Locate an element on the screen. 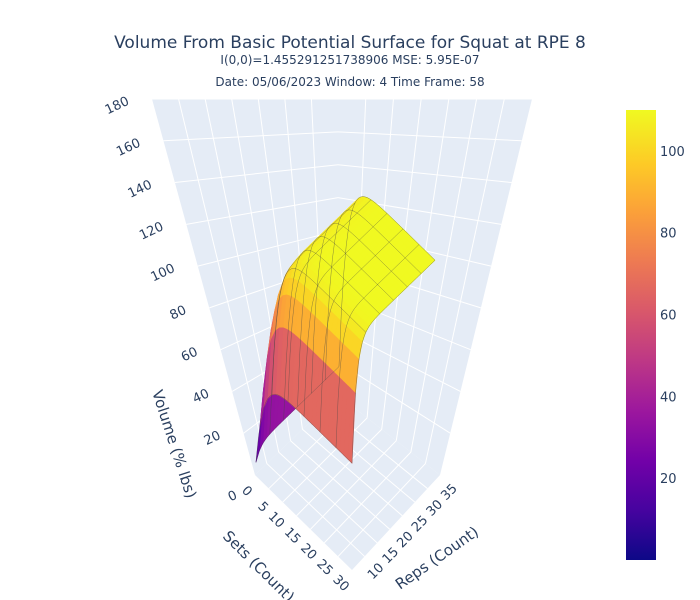  x-tick-label: 25 is located at coordinates (324, 568).